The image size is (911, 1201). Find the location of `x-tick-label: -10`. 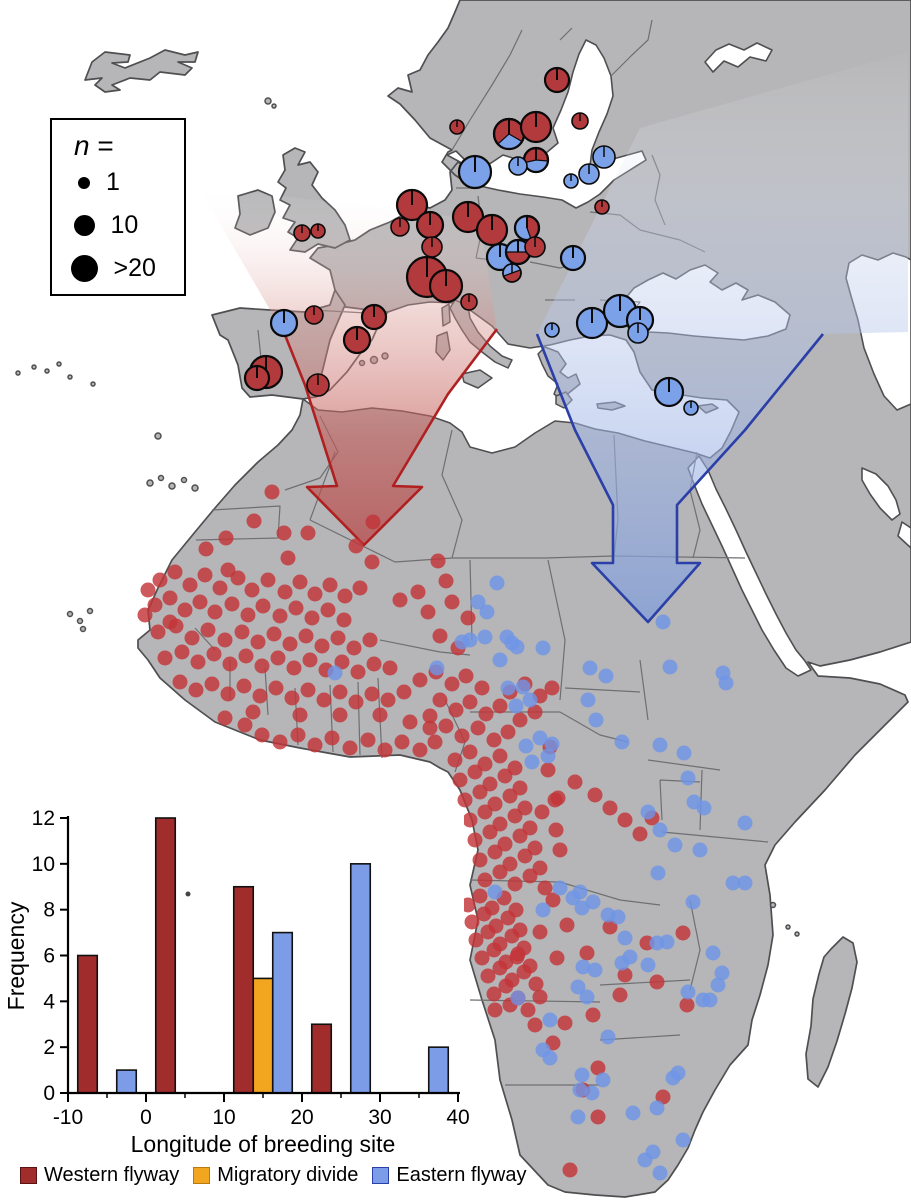

x-tick-label: -10 is located at coordinates (68, 1117).